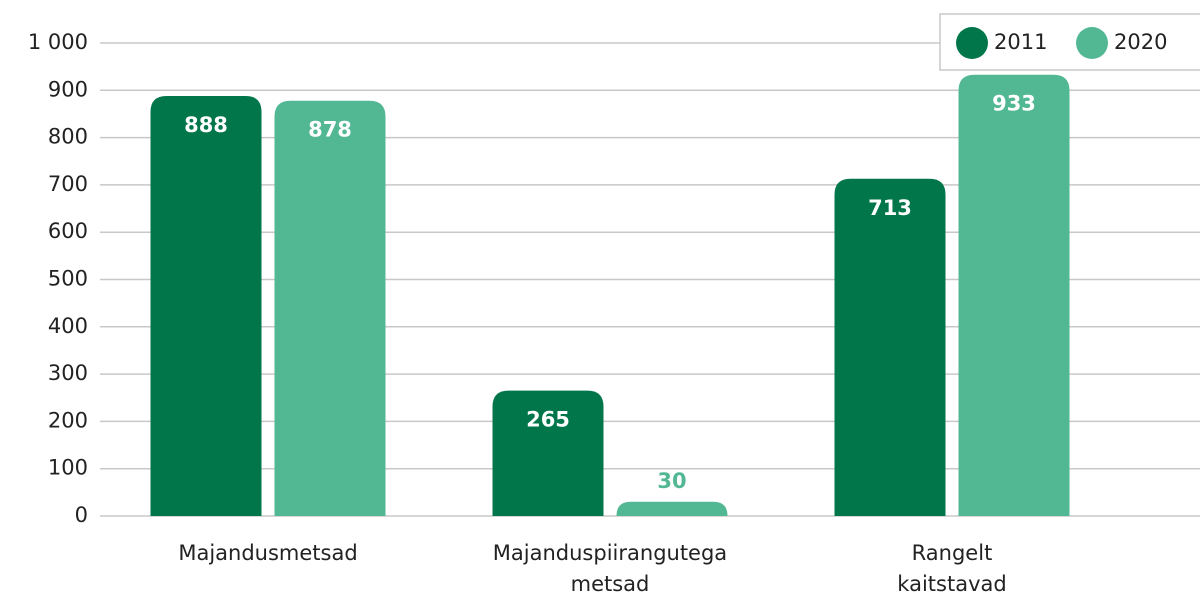  I want to click on y-tick-label: 800, so click(68, 137).